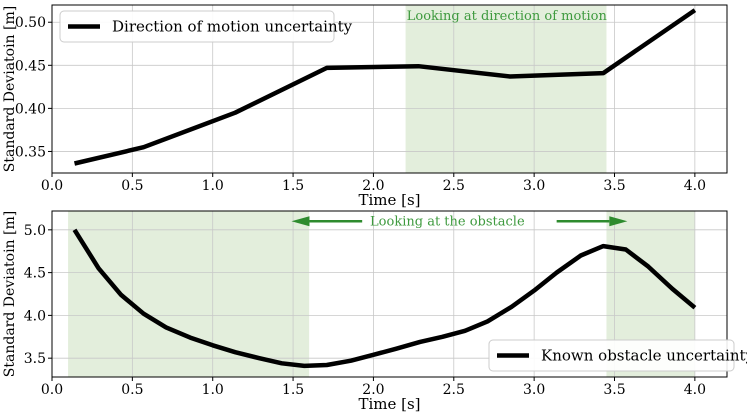  Describe the element at coordinates (35, 316) in the screenshot. I see `y-tick-label: 4.0` at that location.